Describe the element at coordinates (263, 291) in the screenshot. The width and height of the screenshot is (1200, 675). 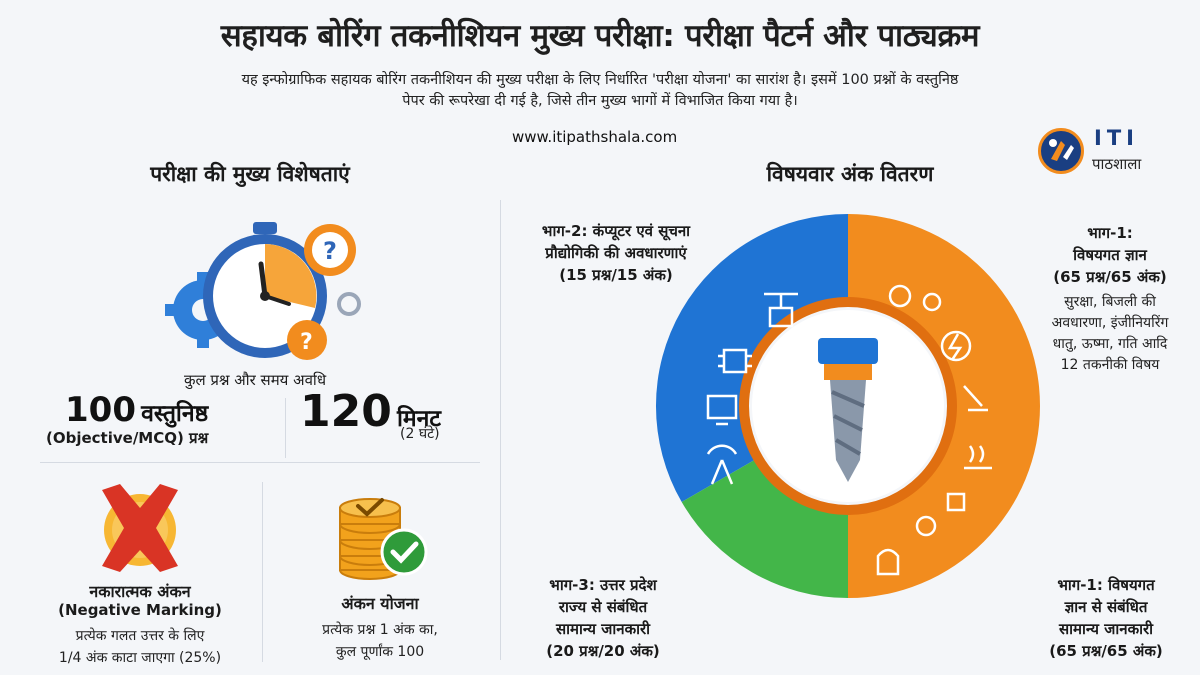
I see `stopwatch-icon: ? ?` at that location.